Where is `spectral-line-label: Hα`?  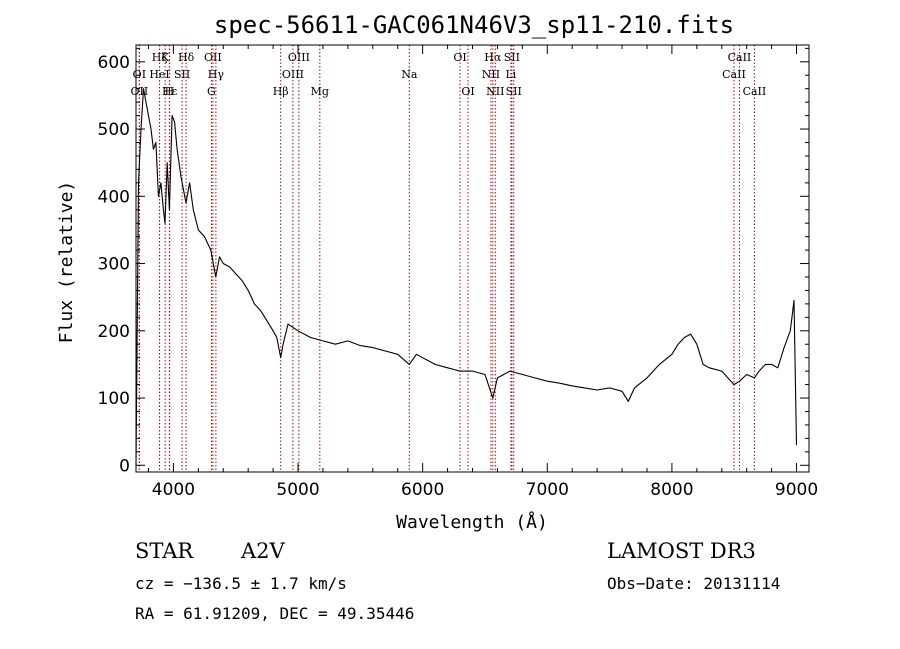 spectral-line-label: Hα is located at coordinates (493, 57).